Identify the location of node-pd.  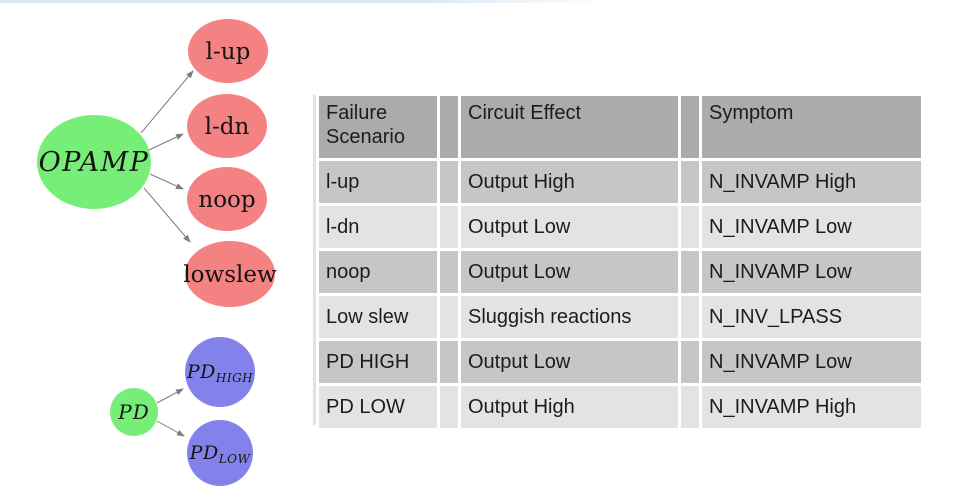
(134, 412).